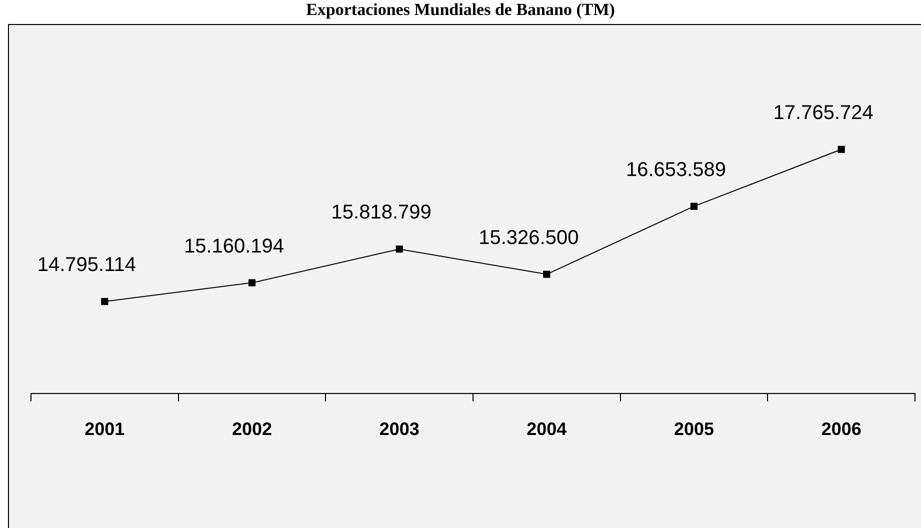 Image resolution: width=921 pixels, height=528 pixels. Describe the element at coordinates (381, 213) in the screenshot. I see `data-label: 15.818.799` at that location.